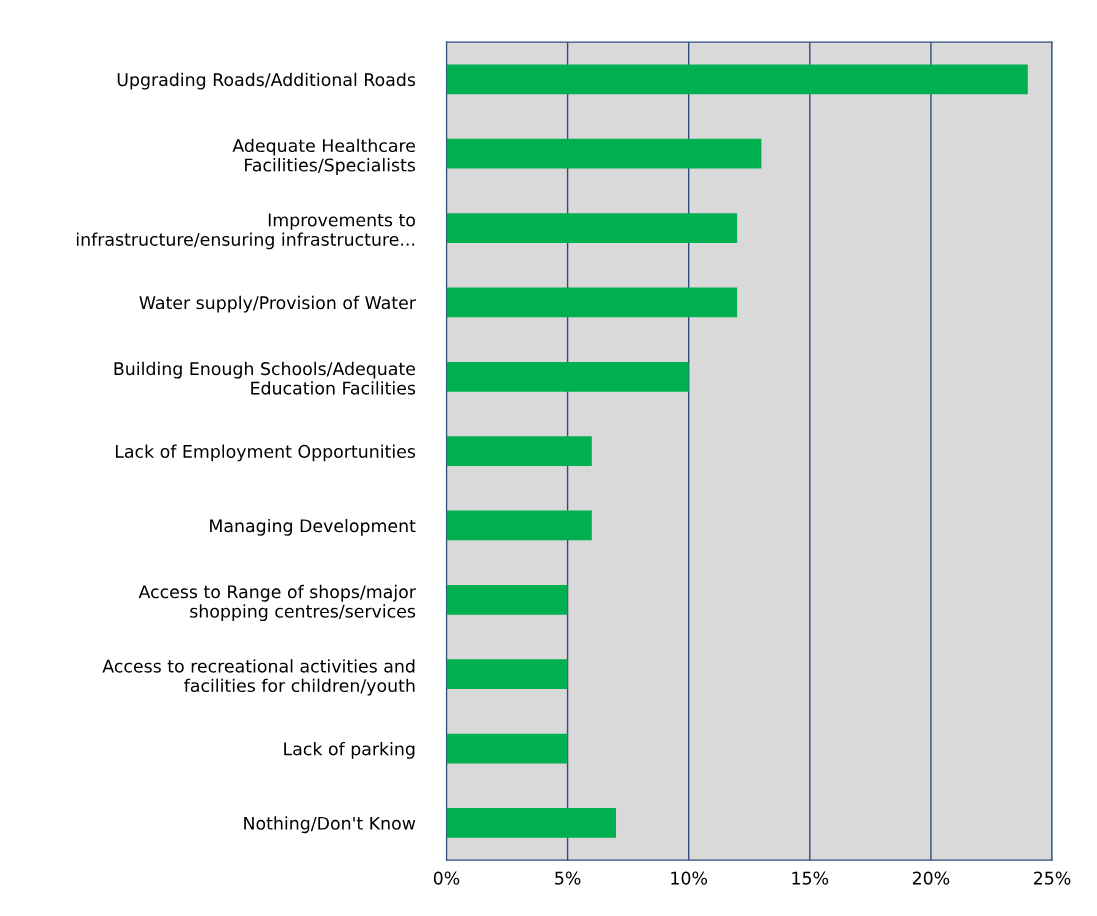 Image resolution: width=1097 pixels, height=916 pixels. What do you see at coordinates (1052, 878) in the screenshot?
I see `x-tick-label: 25%` at bounding box center [1052, 878].